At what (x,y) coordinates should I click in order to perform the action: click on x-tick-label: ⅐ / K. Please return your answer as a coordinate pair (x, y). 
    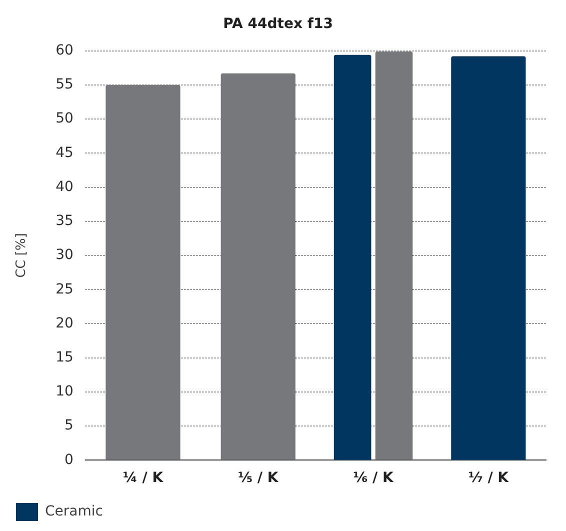
    Looking at the image, I should click on (489, 478).